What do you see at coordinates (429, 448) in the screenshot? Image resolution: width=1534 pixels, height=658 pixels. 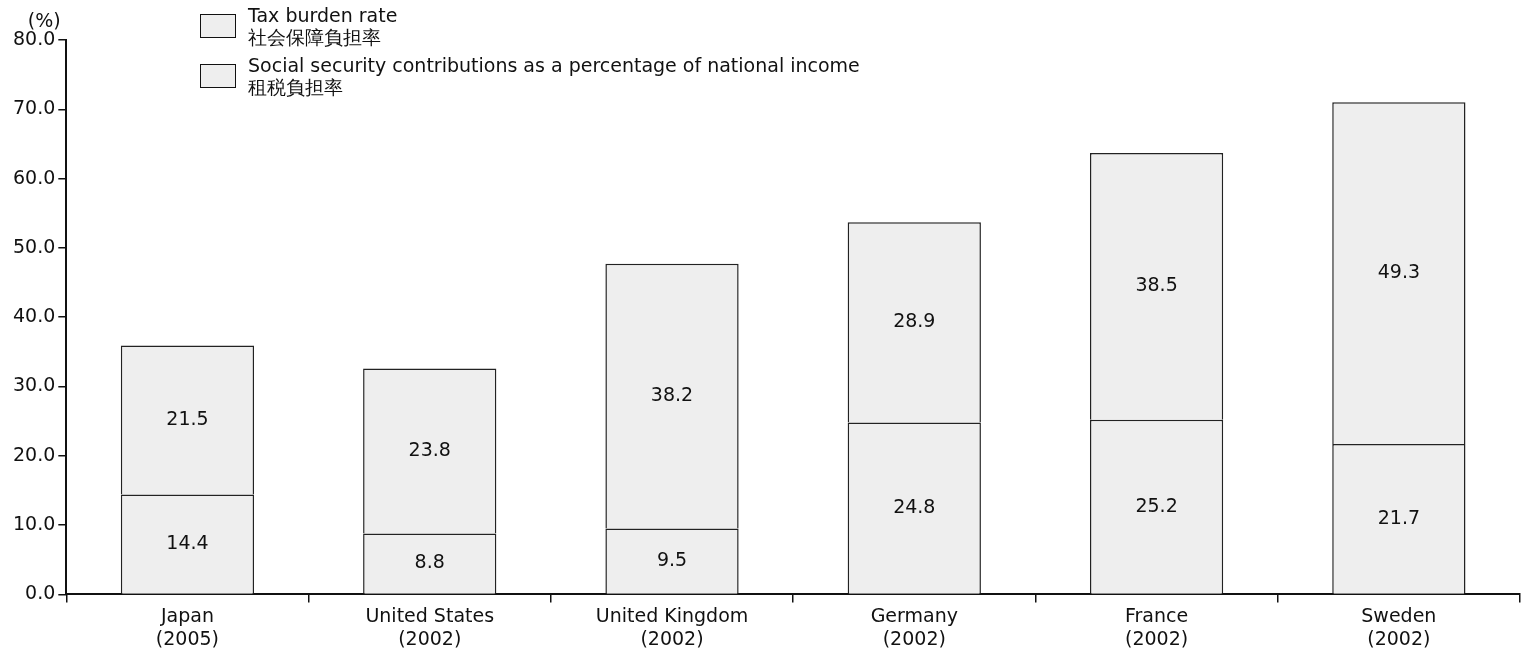 I see `data-label: 23.8` at bounding box center [429, 448].